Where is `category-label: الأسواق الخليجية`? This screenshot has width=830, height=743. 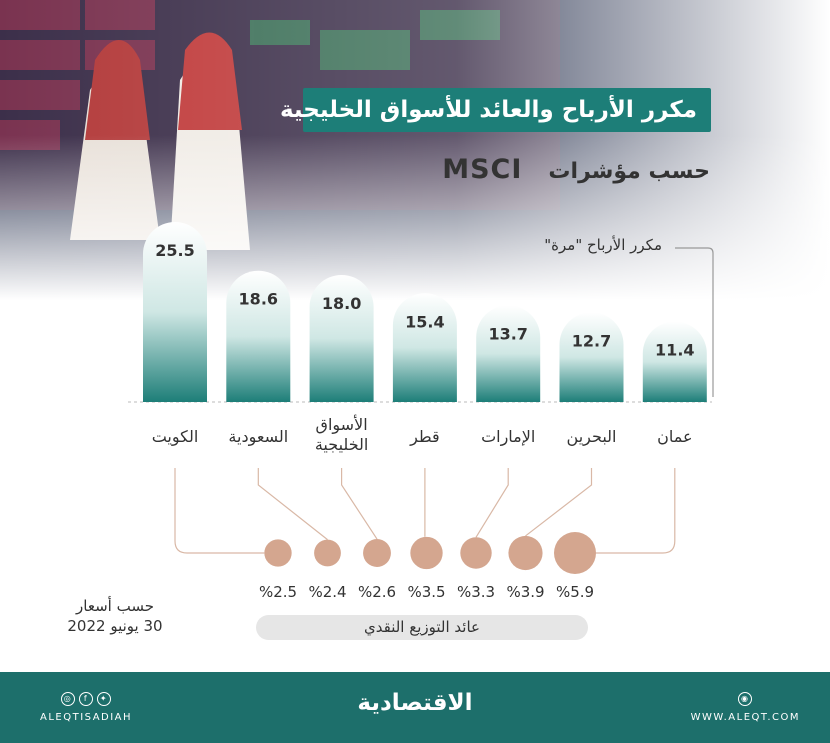 category-label: الأسواق الخليجية is located at coordinates (342, 434).